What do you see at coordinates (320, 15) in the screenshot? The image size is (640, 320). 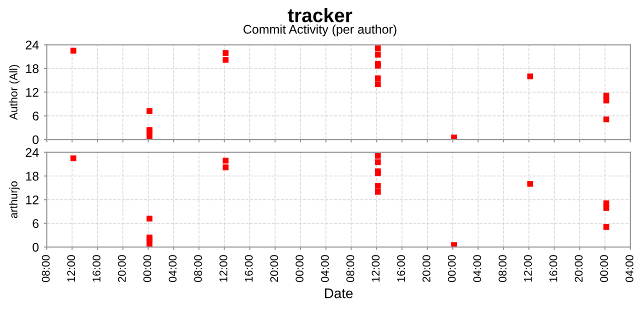 I see `chart-title: tracker` at bounding box center [320, 15].